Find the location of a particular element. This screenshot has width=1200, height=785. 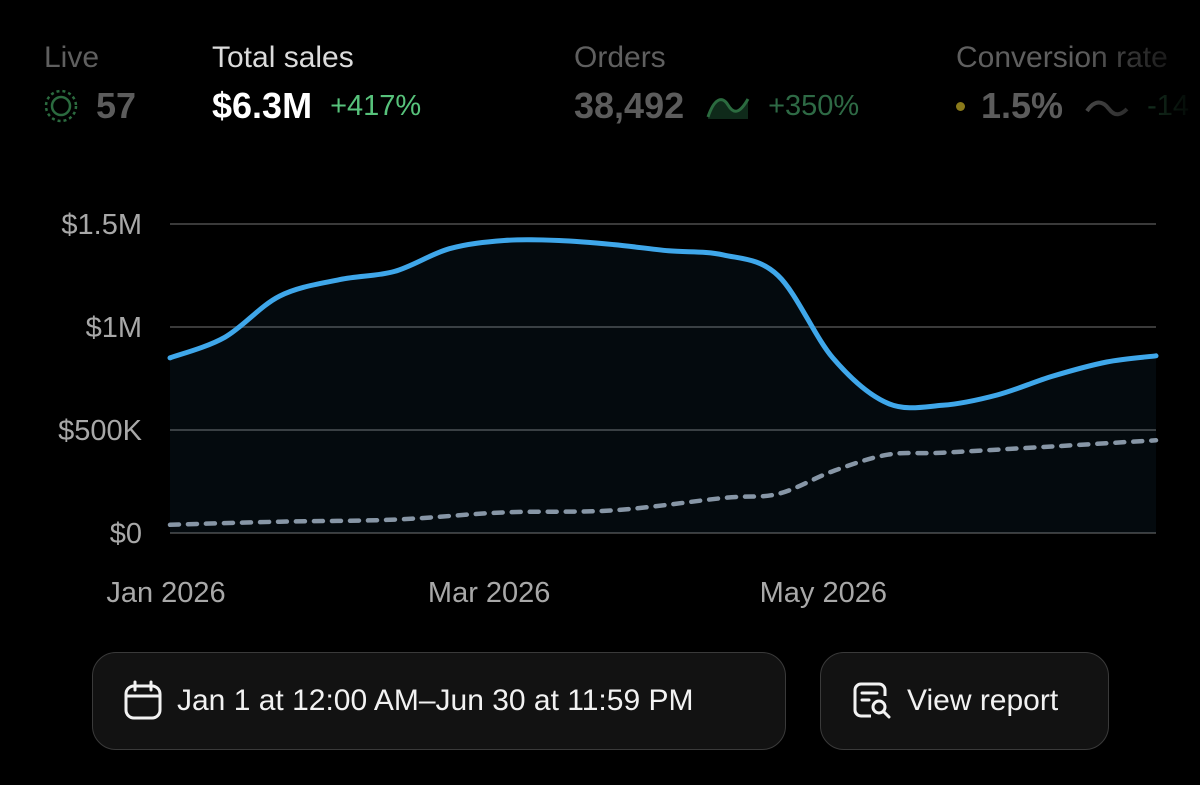

date-range-button: Jan 1 at 12:00 AM–Jun 30 at 11:59 PM is located at coordinates (439, 701).